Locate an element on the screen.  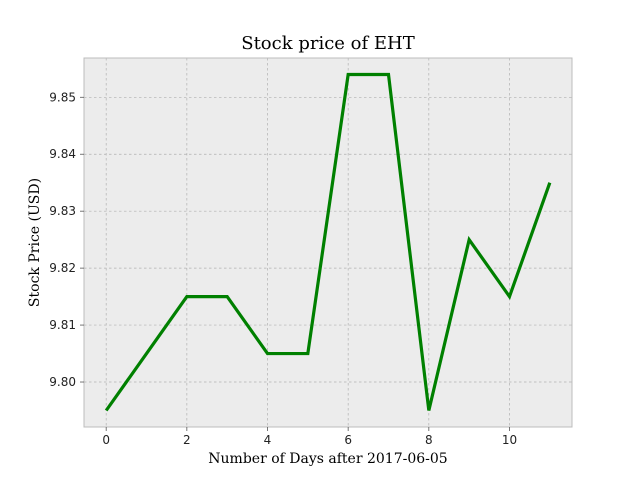
x-axis-ticks: 0 2 4 6 8 10 is located at coordinates (309, 437).